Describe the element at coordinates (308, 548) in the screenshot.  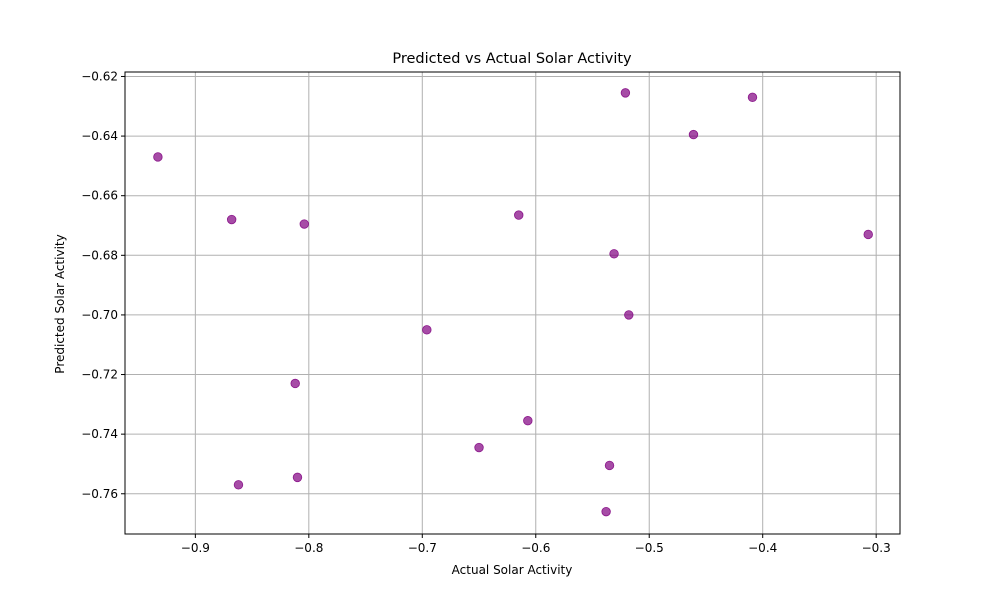
I see `x-tick-label: −0.8` at that location.